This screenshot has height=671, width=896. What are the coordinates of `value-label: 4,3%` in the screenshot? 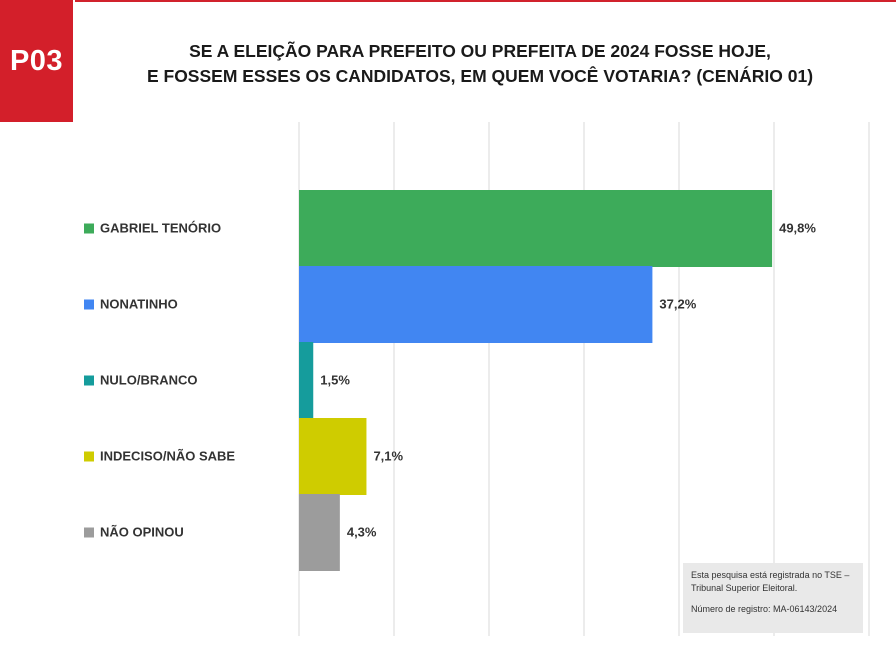 It's located at (362, 532).